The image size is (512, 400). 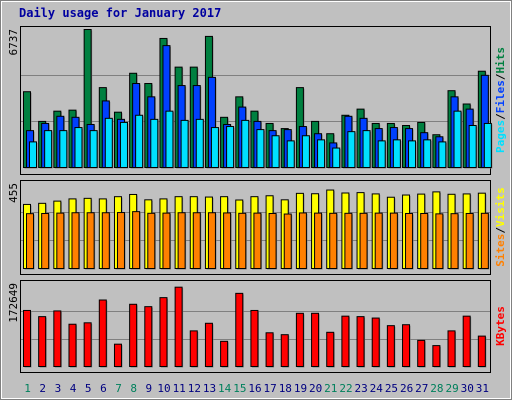 What do you see at coordinates (361, 388) in the screenshot?
I see `day-label-23: 23` at bounding box center [361, 388].